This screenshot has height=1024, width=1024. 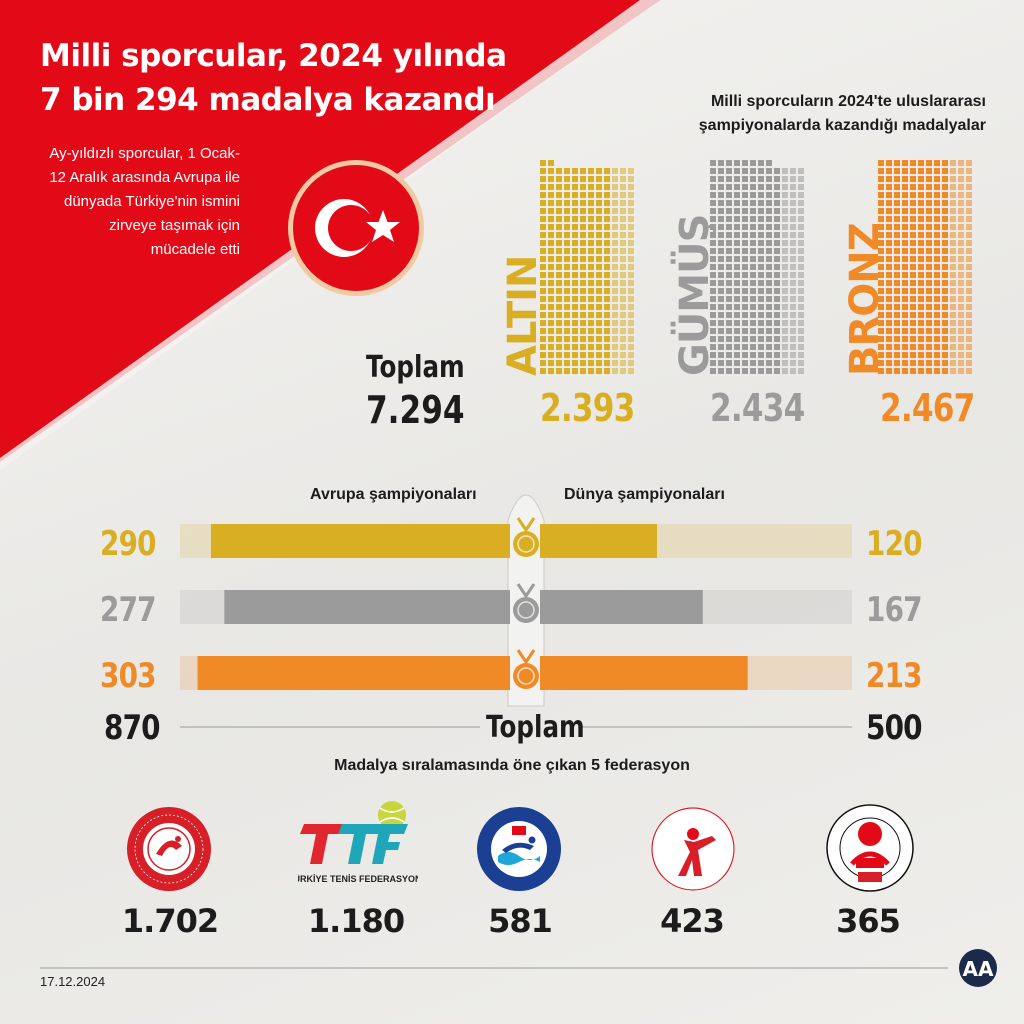 I want to click on medal-icon-silver, so click(x=526, y=610).